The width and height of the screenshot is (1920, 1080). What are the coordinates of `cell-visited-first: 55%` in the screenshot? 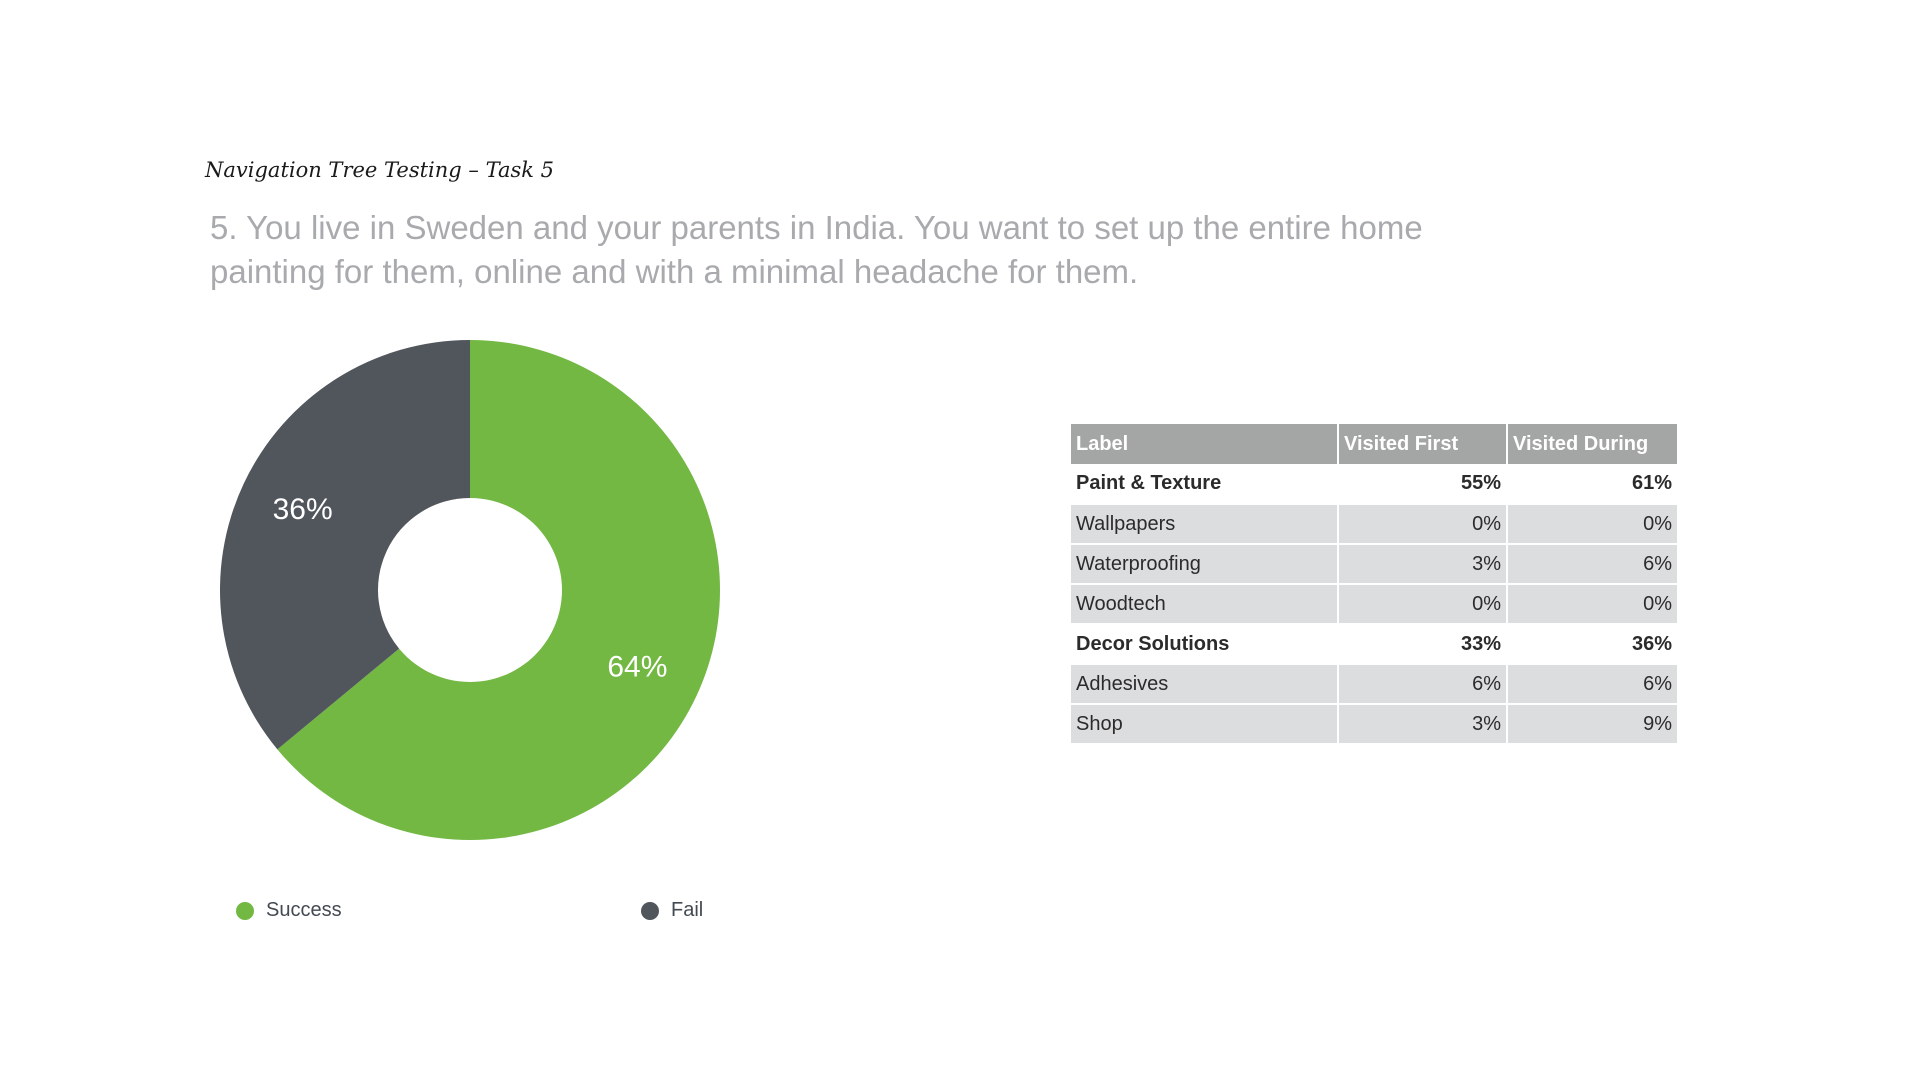 It's located at (1423, 484).